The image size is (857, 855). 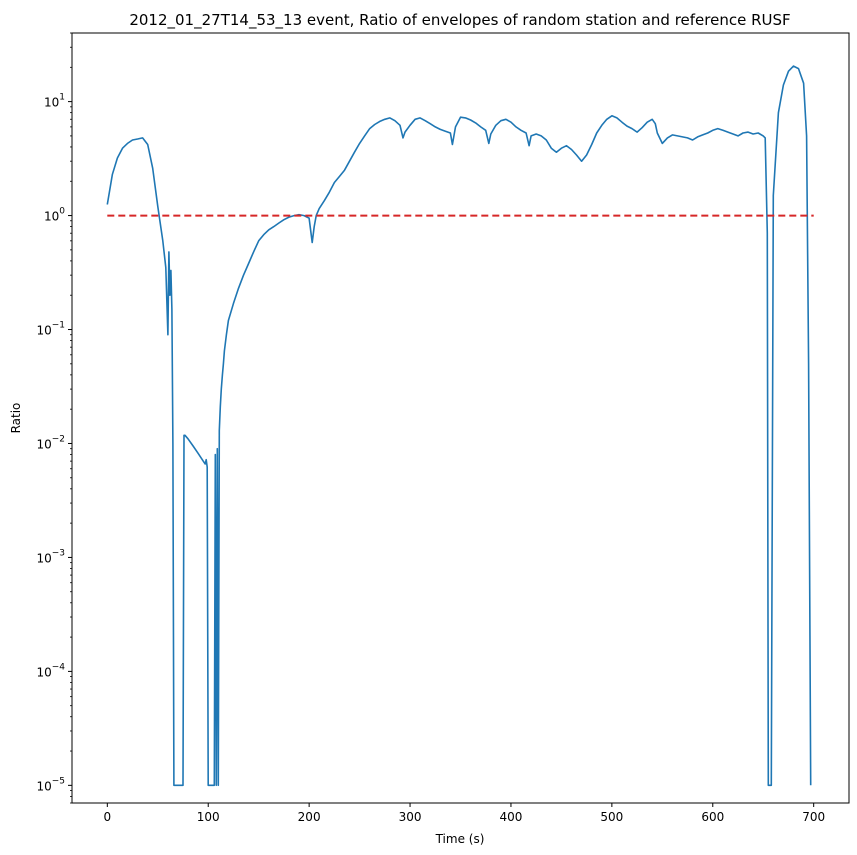 I want to click on y-axis-ticks: 10⁻⁵ 10⁻⁴ 10⁻³ 10⁻² 10⁻¹ 10⁰ 10¹, so click(x=54, y=418).